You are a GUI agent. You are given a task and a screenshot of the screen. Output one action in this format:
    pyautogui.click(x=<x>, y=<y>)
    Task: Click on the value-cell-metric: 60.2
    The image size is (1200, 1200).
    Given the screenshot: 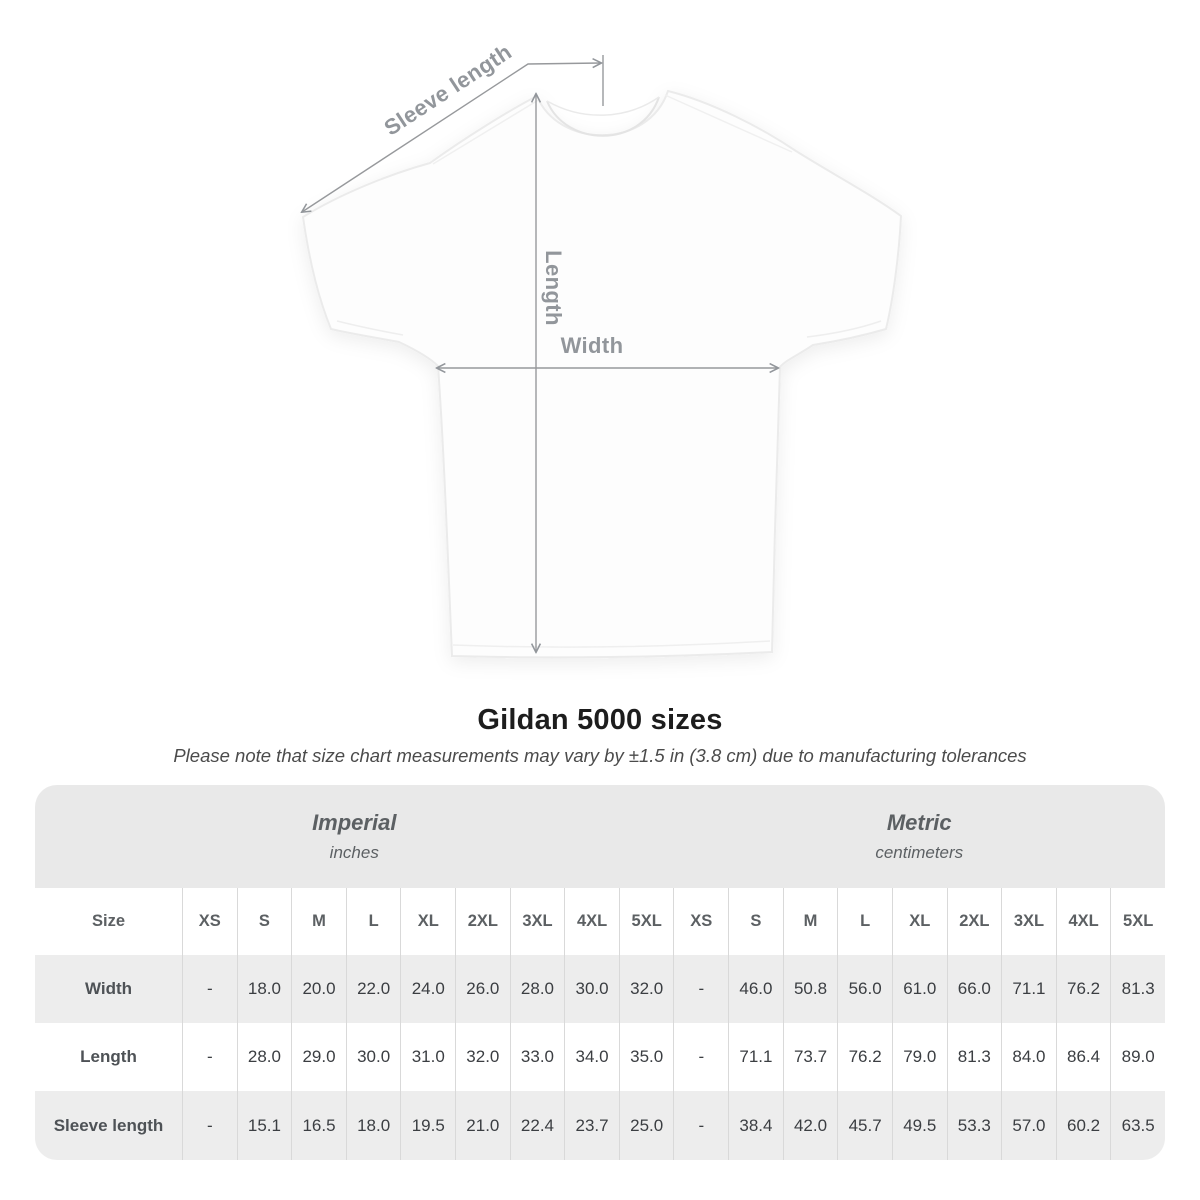 What is the action you would take?
    pyautogui.click(x=1083, y=1125)
    